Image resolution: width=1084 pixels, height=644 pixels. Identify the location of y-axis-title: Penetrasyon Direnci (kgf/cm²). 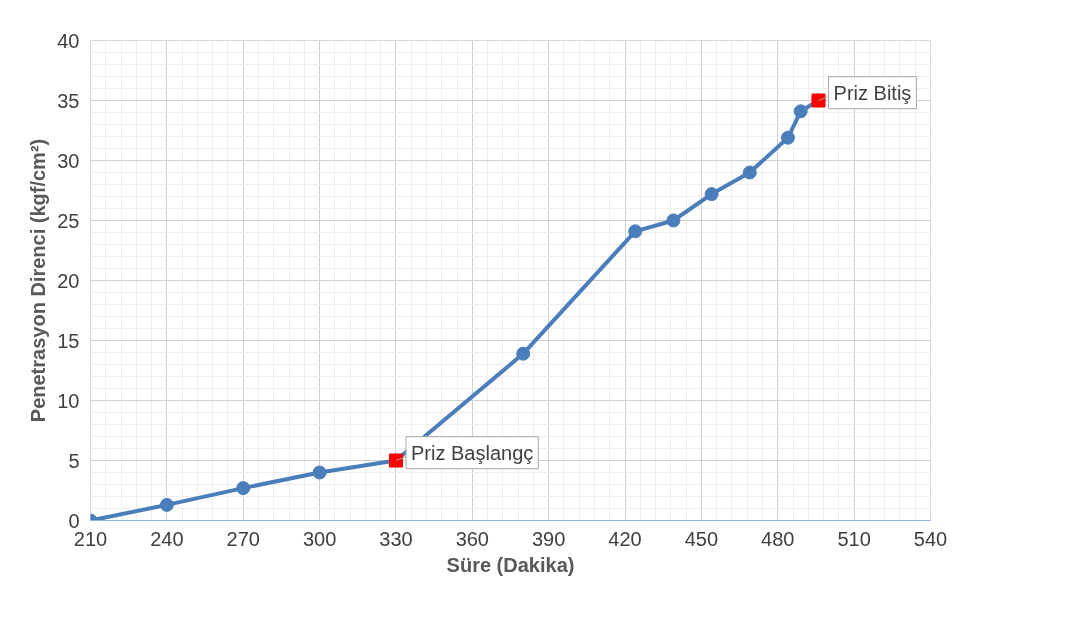
(38, 280).